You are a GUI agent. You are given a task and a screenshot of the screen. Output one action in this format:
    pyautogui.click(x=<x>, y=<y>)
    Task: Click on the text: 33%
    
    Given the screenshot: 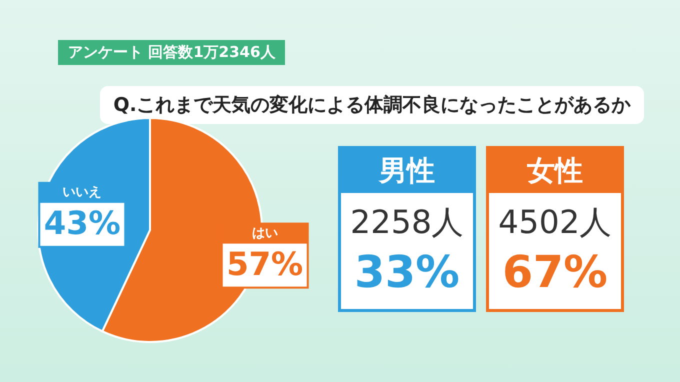 What is the action you would take?
    pyautogui.click(x=407, y=272)
    